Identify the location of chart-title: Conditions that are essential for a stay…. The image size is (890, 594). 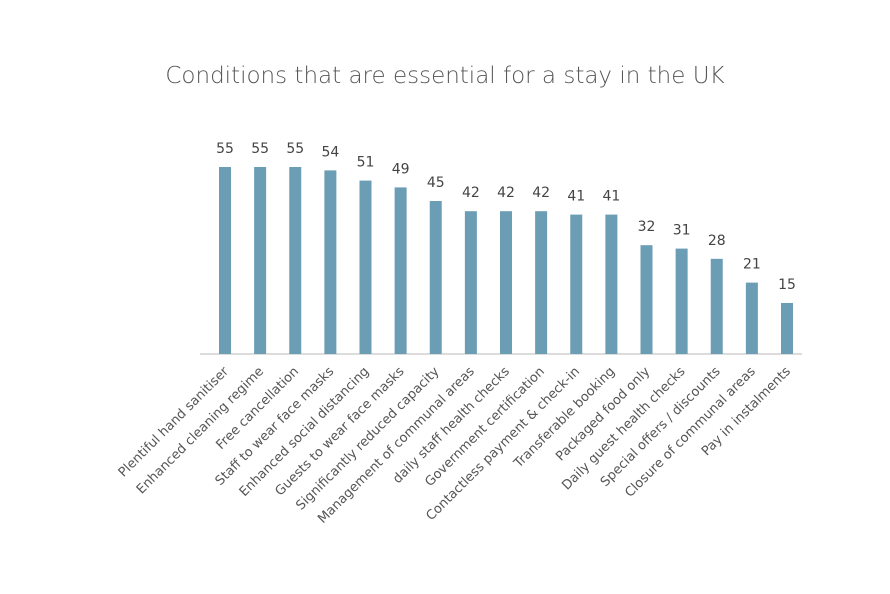
(445, 76).